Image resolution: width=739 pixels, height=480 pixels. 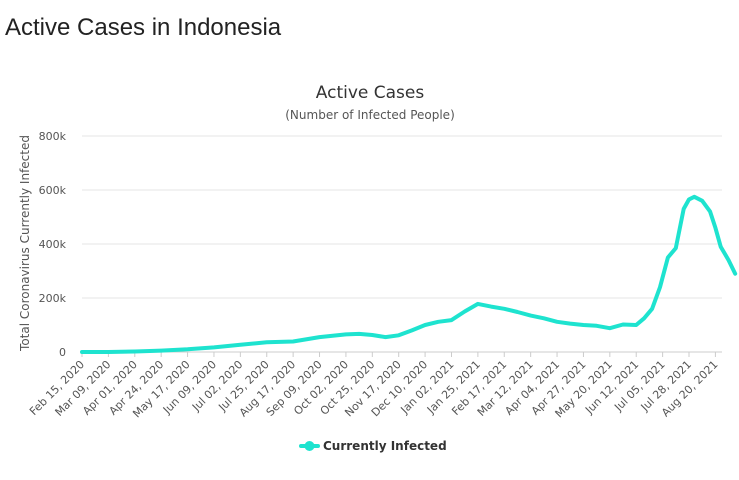 I want to click on y-tick-label: 600k, so click(x=53, y=190).